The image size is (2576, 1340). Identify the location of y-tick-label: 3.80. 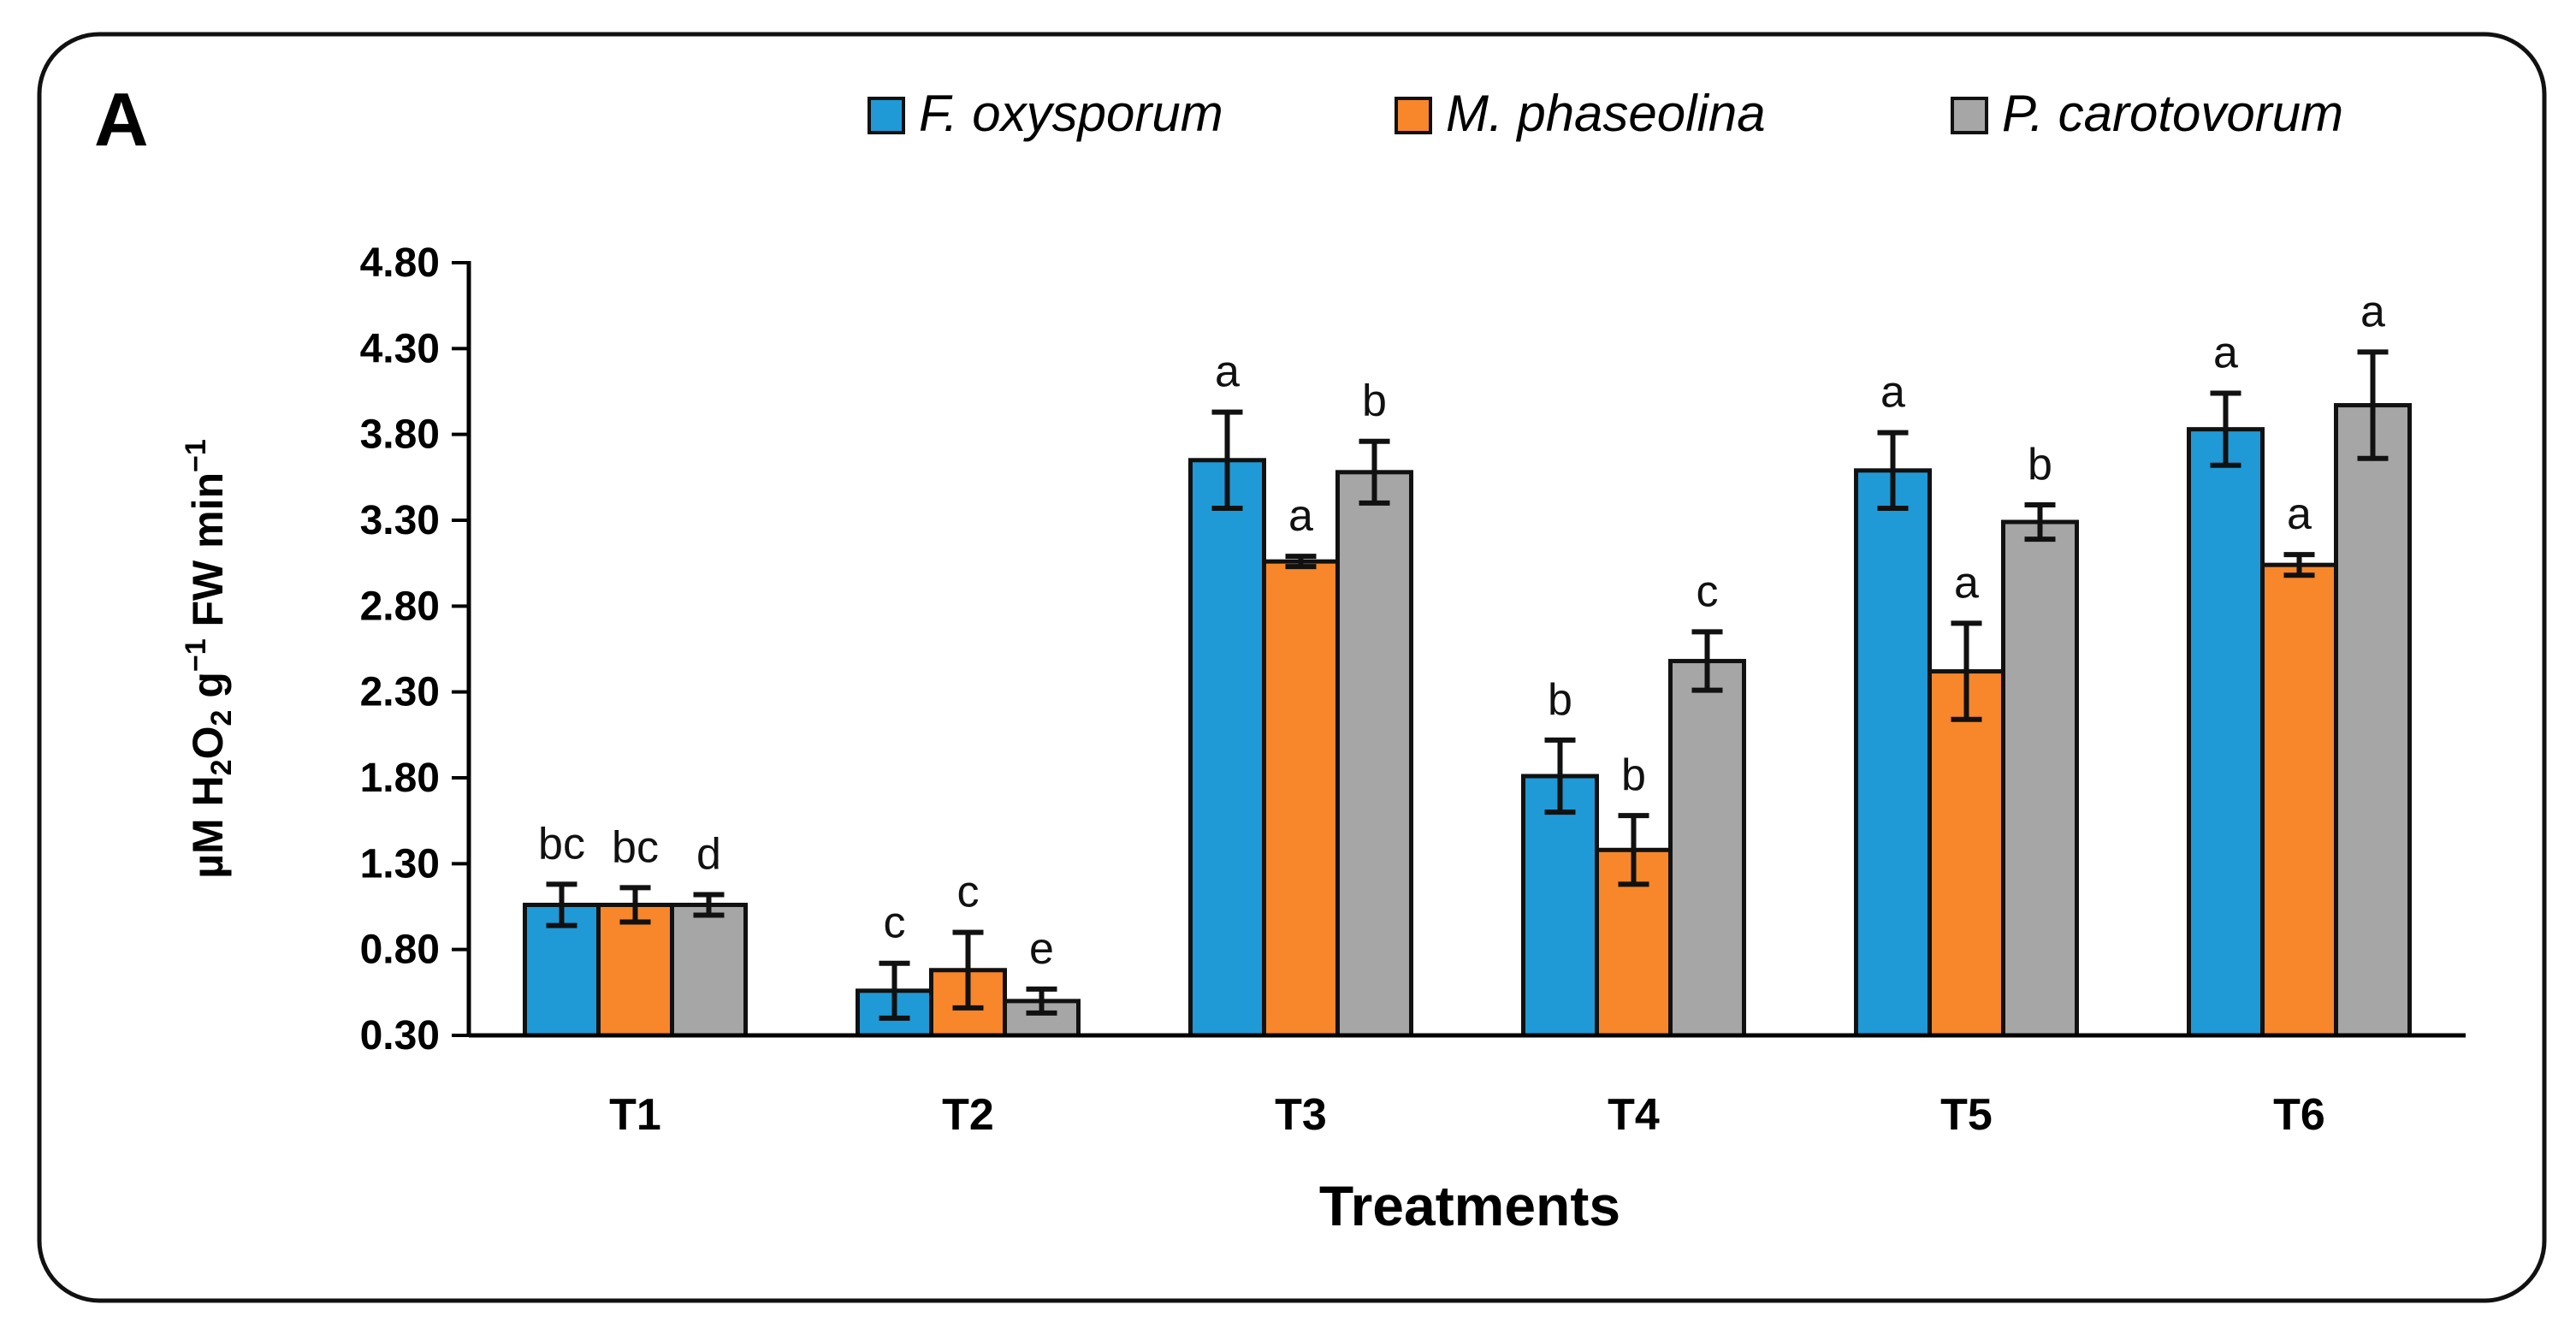
(400, 435).